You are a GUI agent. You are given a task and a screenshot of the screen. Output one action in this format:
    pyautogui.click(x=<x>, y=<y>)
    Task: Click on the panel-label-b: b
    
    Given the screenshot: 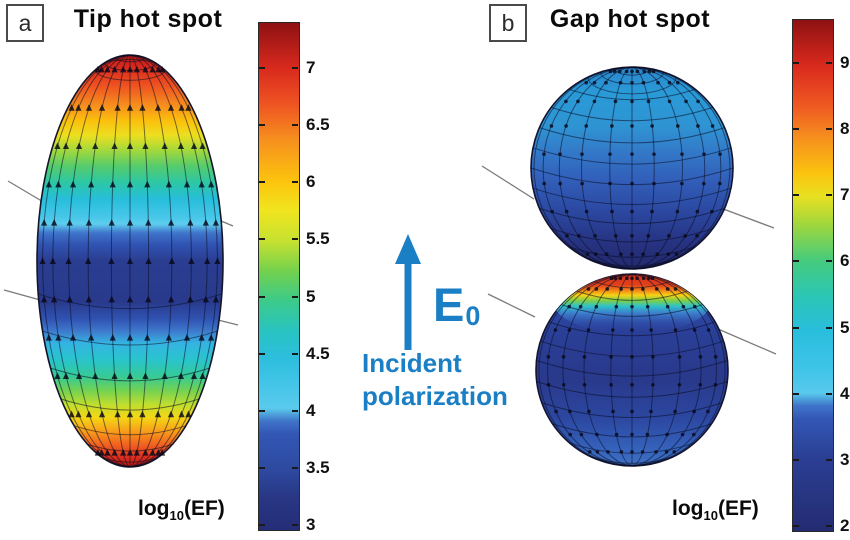 What is the action you would take?
    pyautogui.click(x=508, y=23)
    